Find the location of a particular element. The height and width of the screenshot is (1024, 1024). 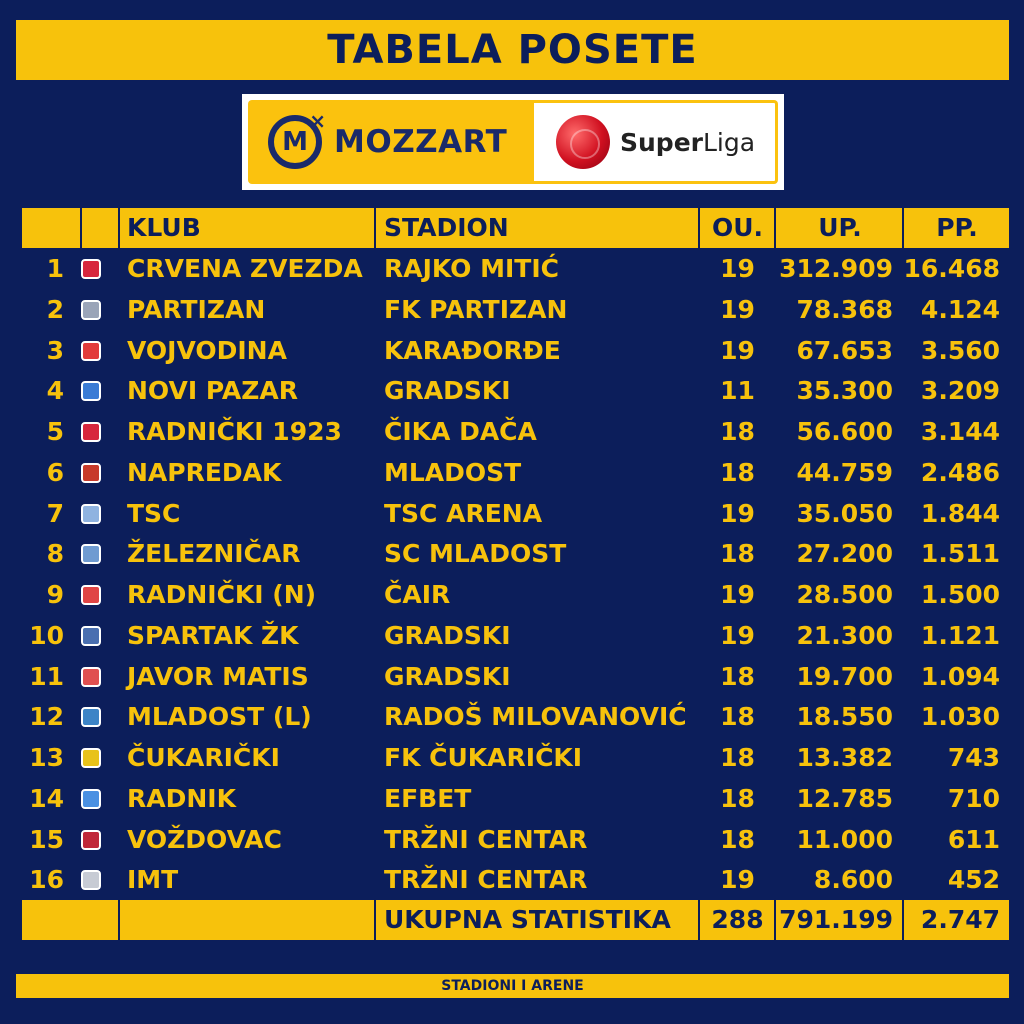

stadium-cell: EFBET is located at coordinates (428, 798).